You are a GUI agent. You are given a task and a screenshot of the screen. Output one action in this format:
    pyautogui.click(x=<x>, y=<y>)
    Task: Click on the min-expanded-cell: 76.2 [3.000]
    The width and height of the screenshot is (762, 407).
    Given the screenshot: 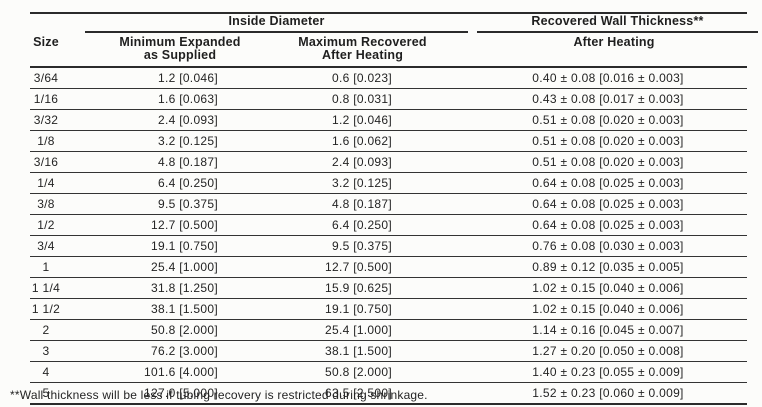 What is the action you would take?
    pyautogui.click(x=180, y=351)
    